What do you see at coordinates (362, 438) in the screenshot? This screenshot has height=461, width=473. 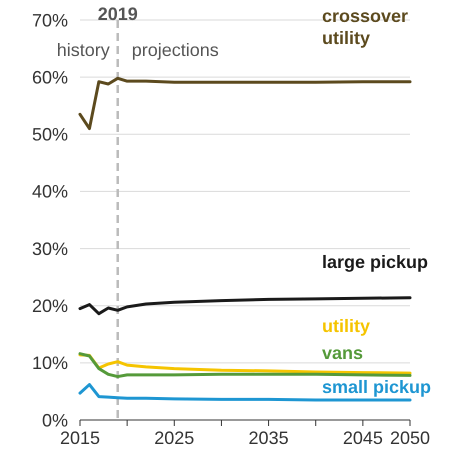 I see `x-tick-label: 2045` at bounding box center [362, 438].